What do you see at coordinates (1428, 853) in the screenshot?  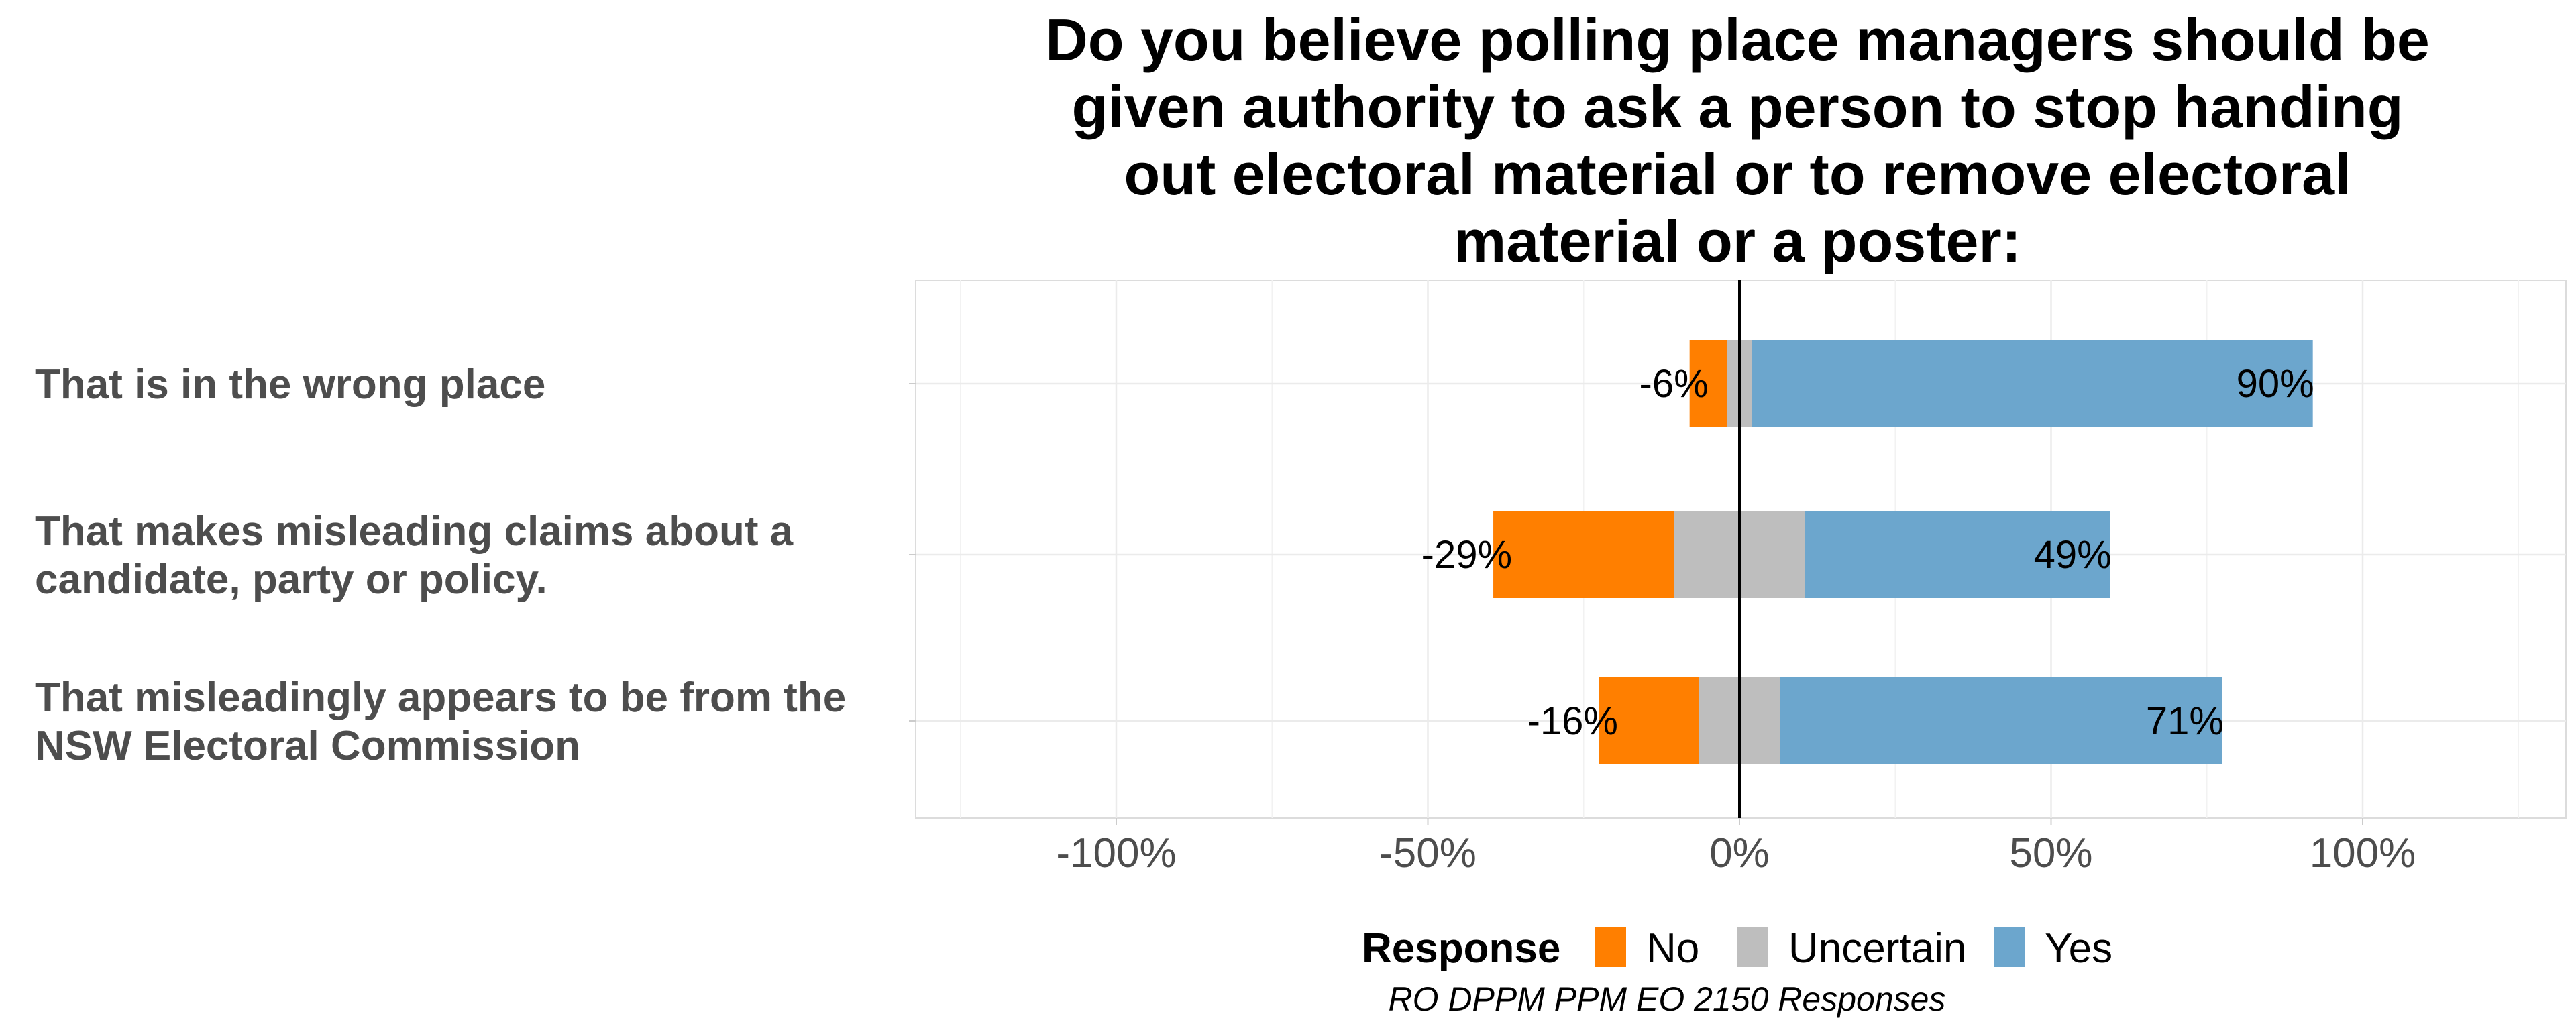 I see `x-tick-label: -50%` at bounding box center [1428, 853].